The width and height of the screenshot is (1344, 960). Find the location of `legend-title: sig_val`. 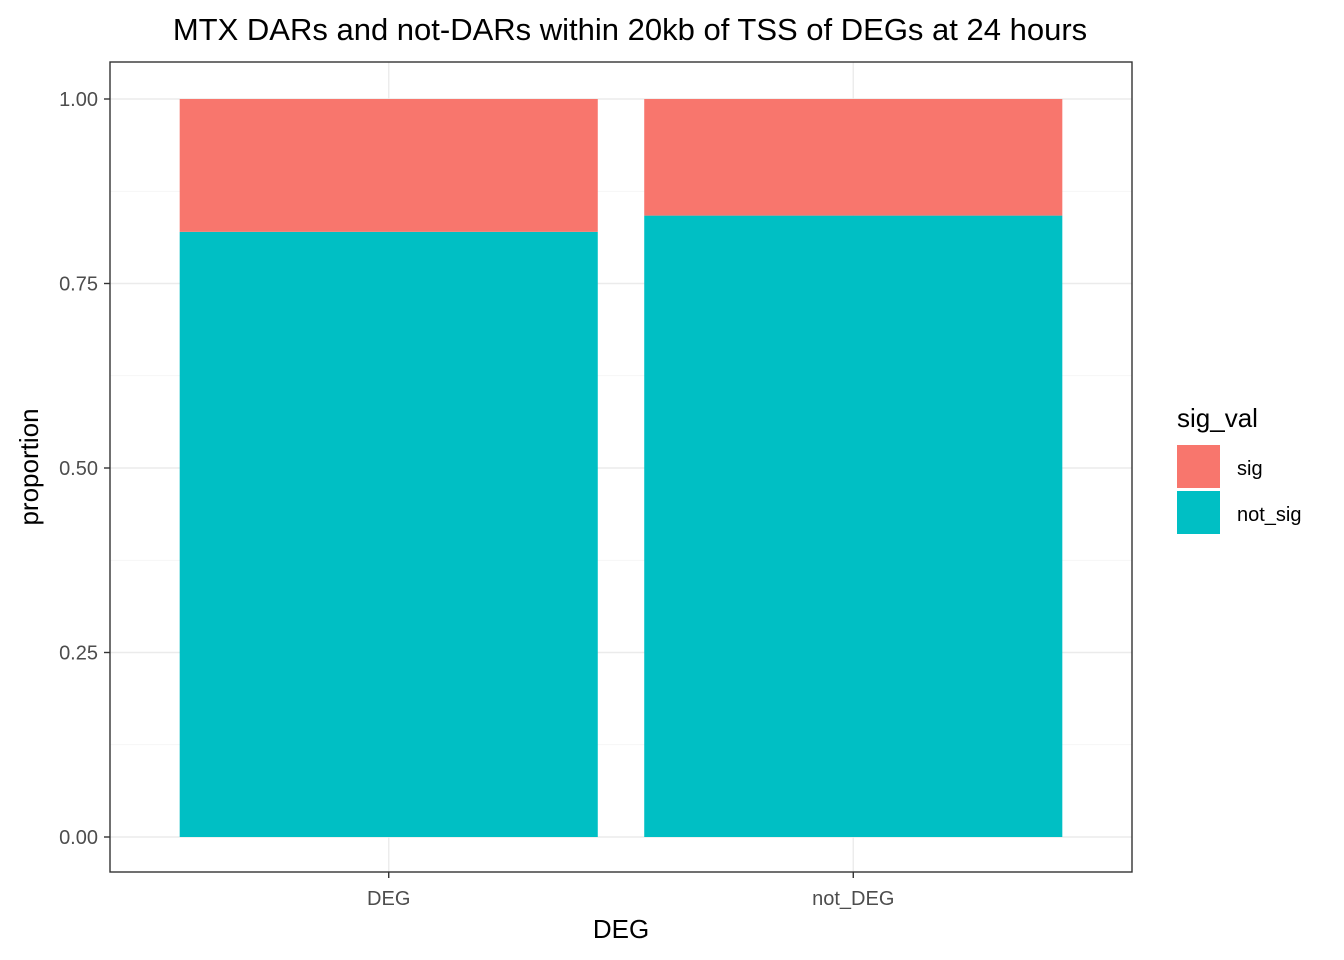

legend-title: sig_val is located at coordinates (1217, 418).